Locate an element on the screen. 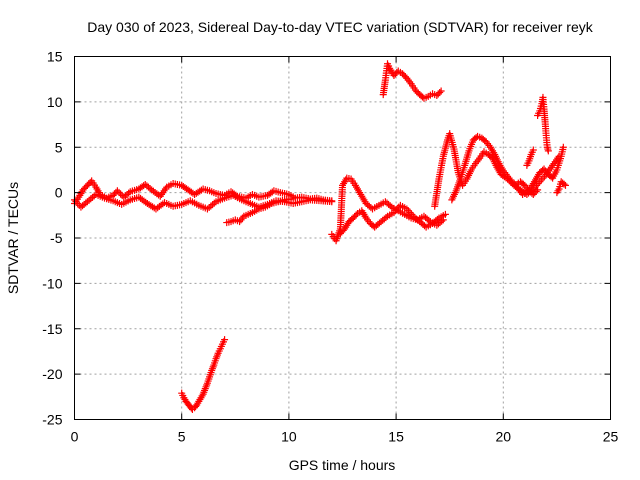  x-tick-label: 20 is located at coordinates (504, 437).